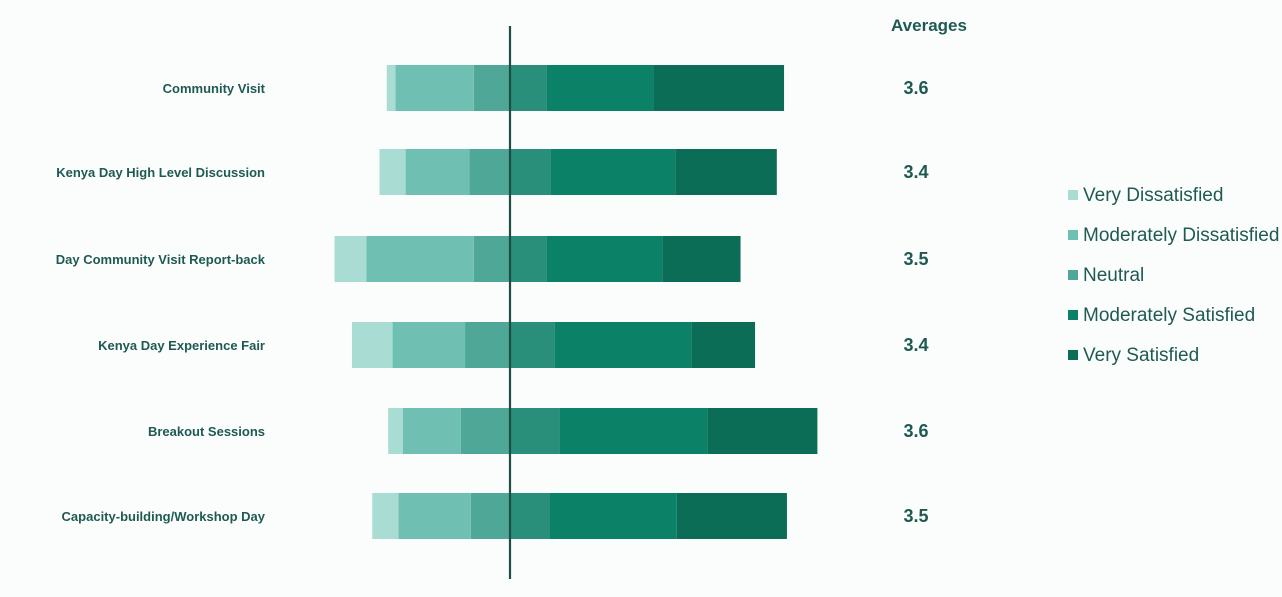 Image resolution: width=1282 pixels, height=597 pixels. Describe the element at coordinates (160, 172) in the screenshot. I see `category-label: Kenya Day High Level Discussion` at that location.